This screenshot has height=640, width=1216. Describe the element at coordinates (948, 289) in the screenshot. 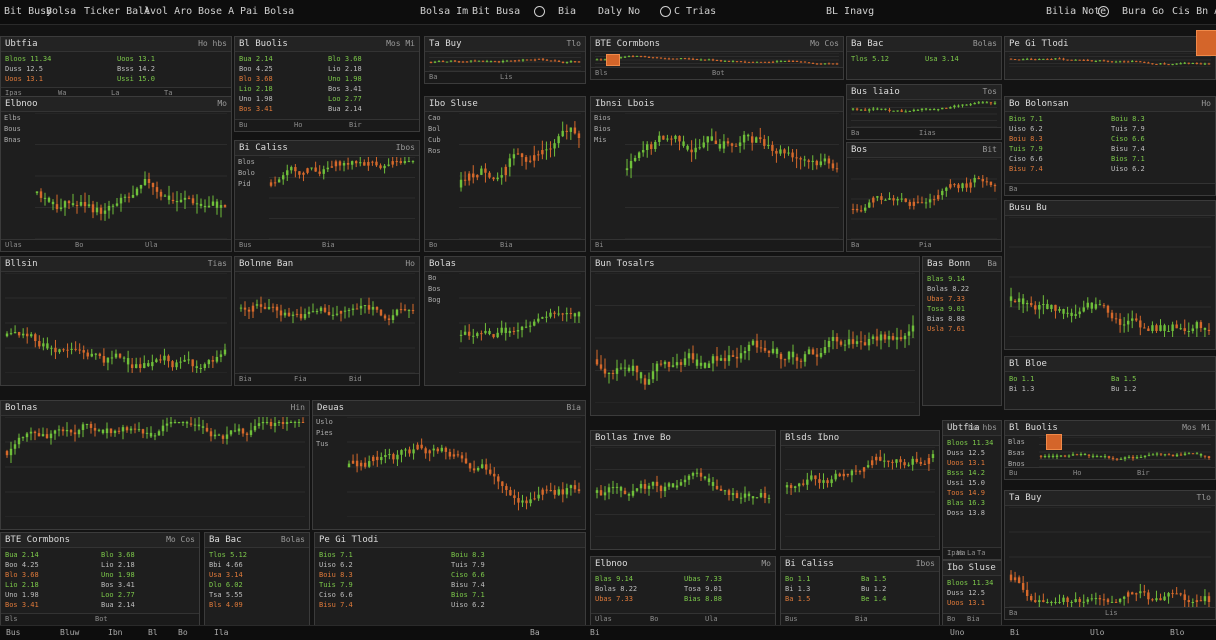

I see `table-row: Bolas 8.22` at that location.